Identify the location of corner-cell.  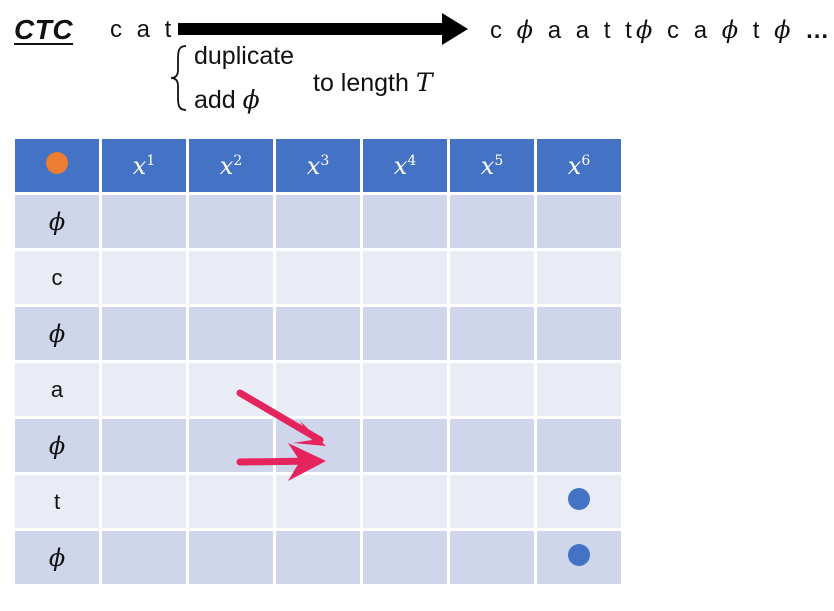
(57, 165).